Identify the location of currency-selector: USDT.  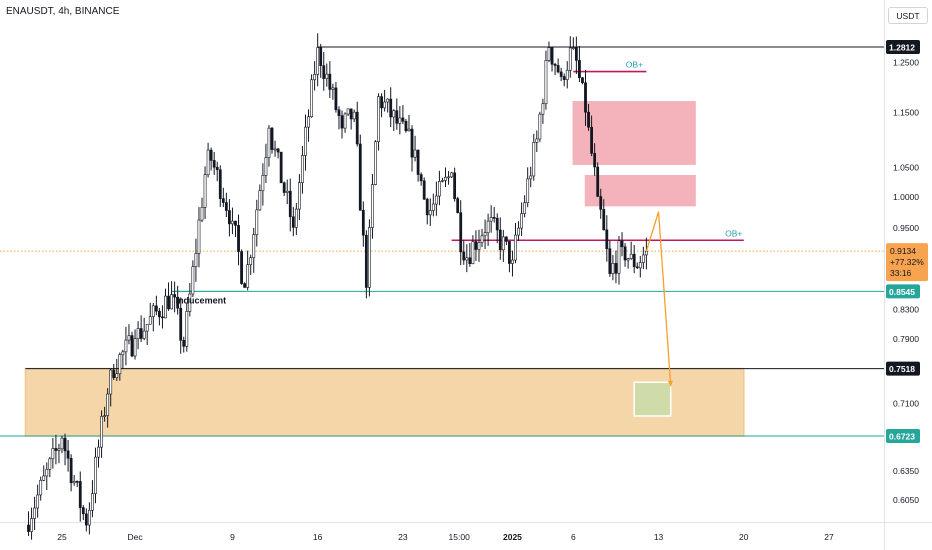
(908, 15).